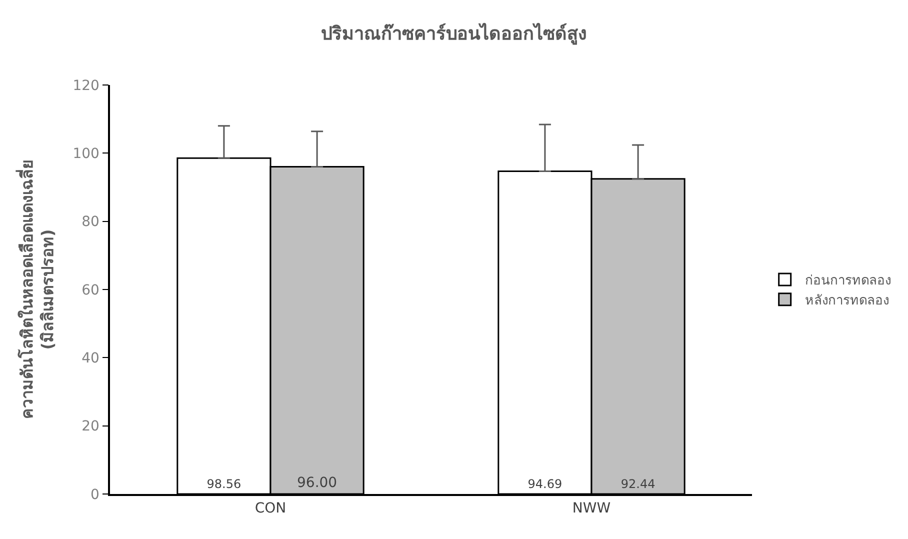  What do you see at coordinates (317, 483) in the screenshot?
I see `data-label: 96.00` at bounding box center [317, 483].